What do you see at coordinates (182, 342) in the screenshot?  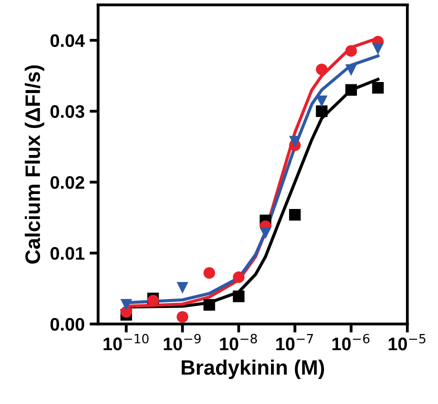 I see `x-tick-label: 10$^{−9}$` at bounding box center [182, 342].